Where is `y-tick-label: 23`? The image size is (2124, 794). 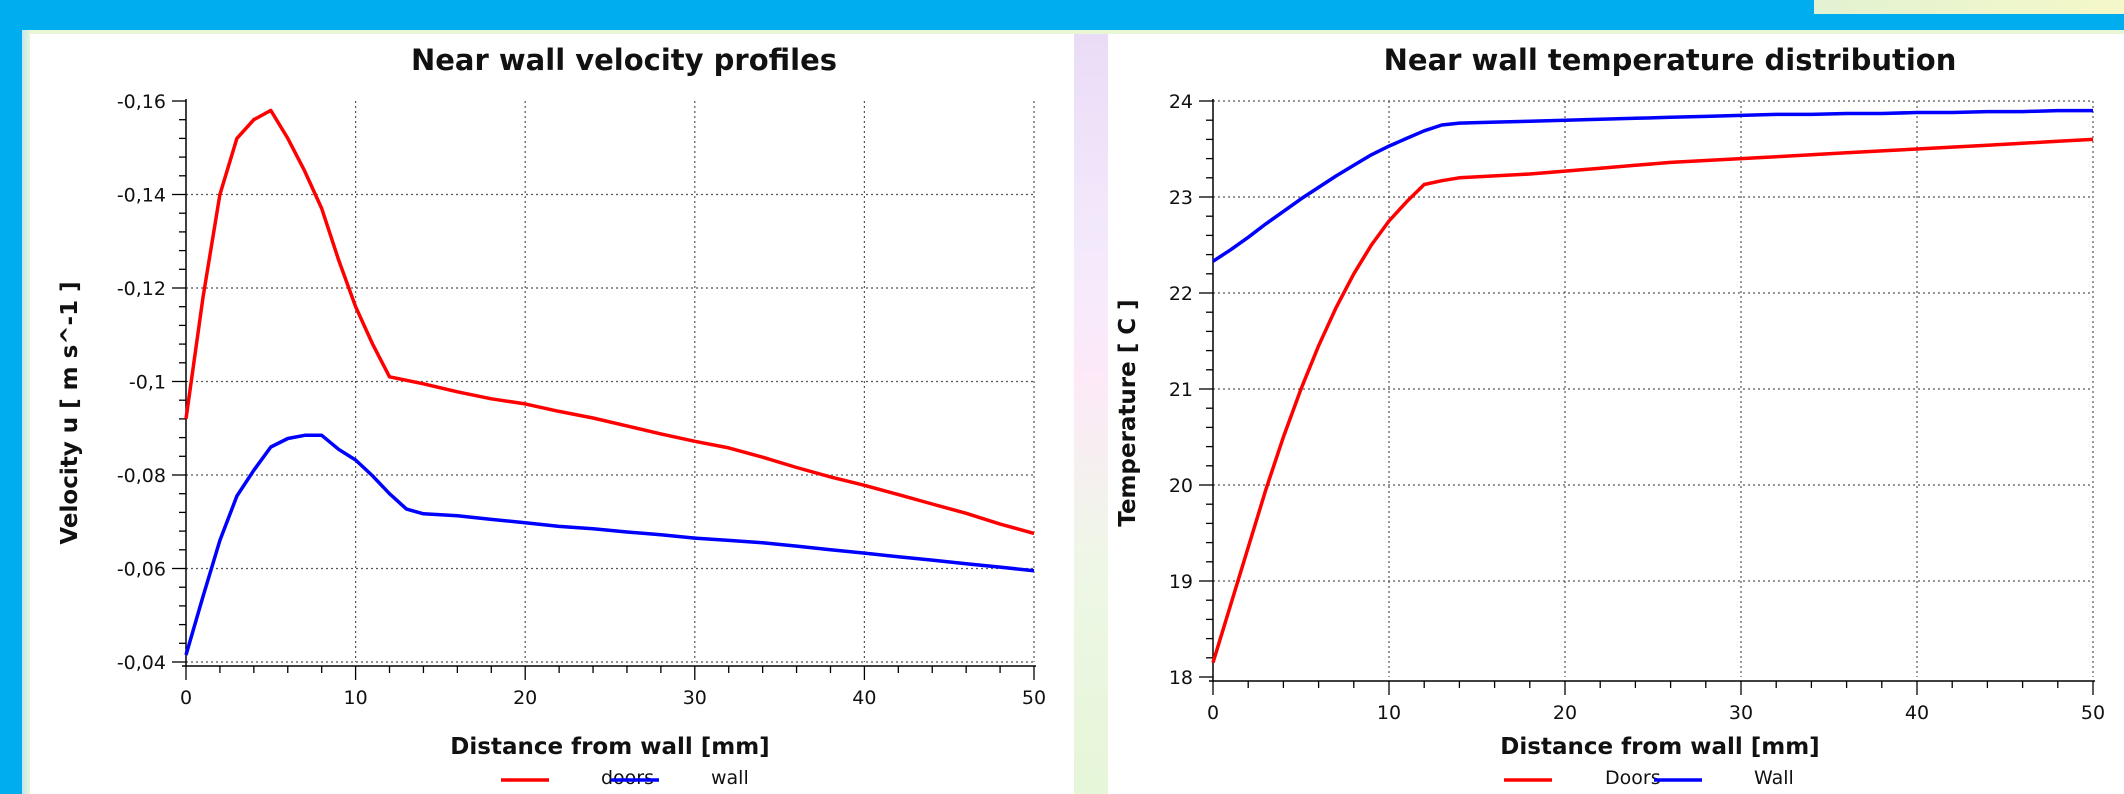 y-tick-label: 23 is located at coordinates (1181, 198).